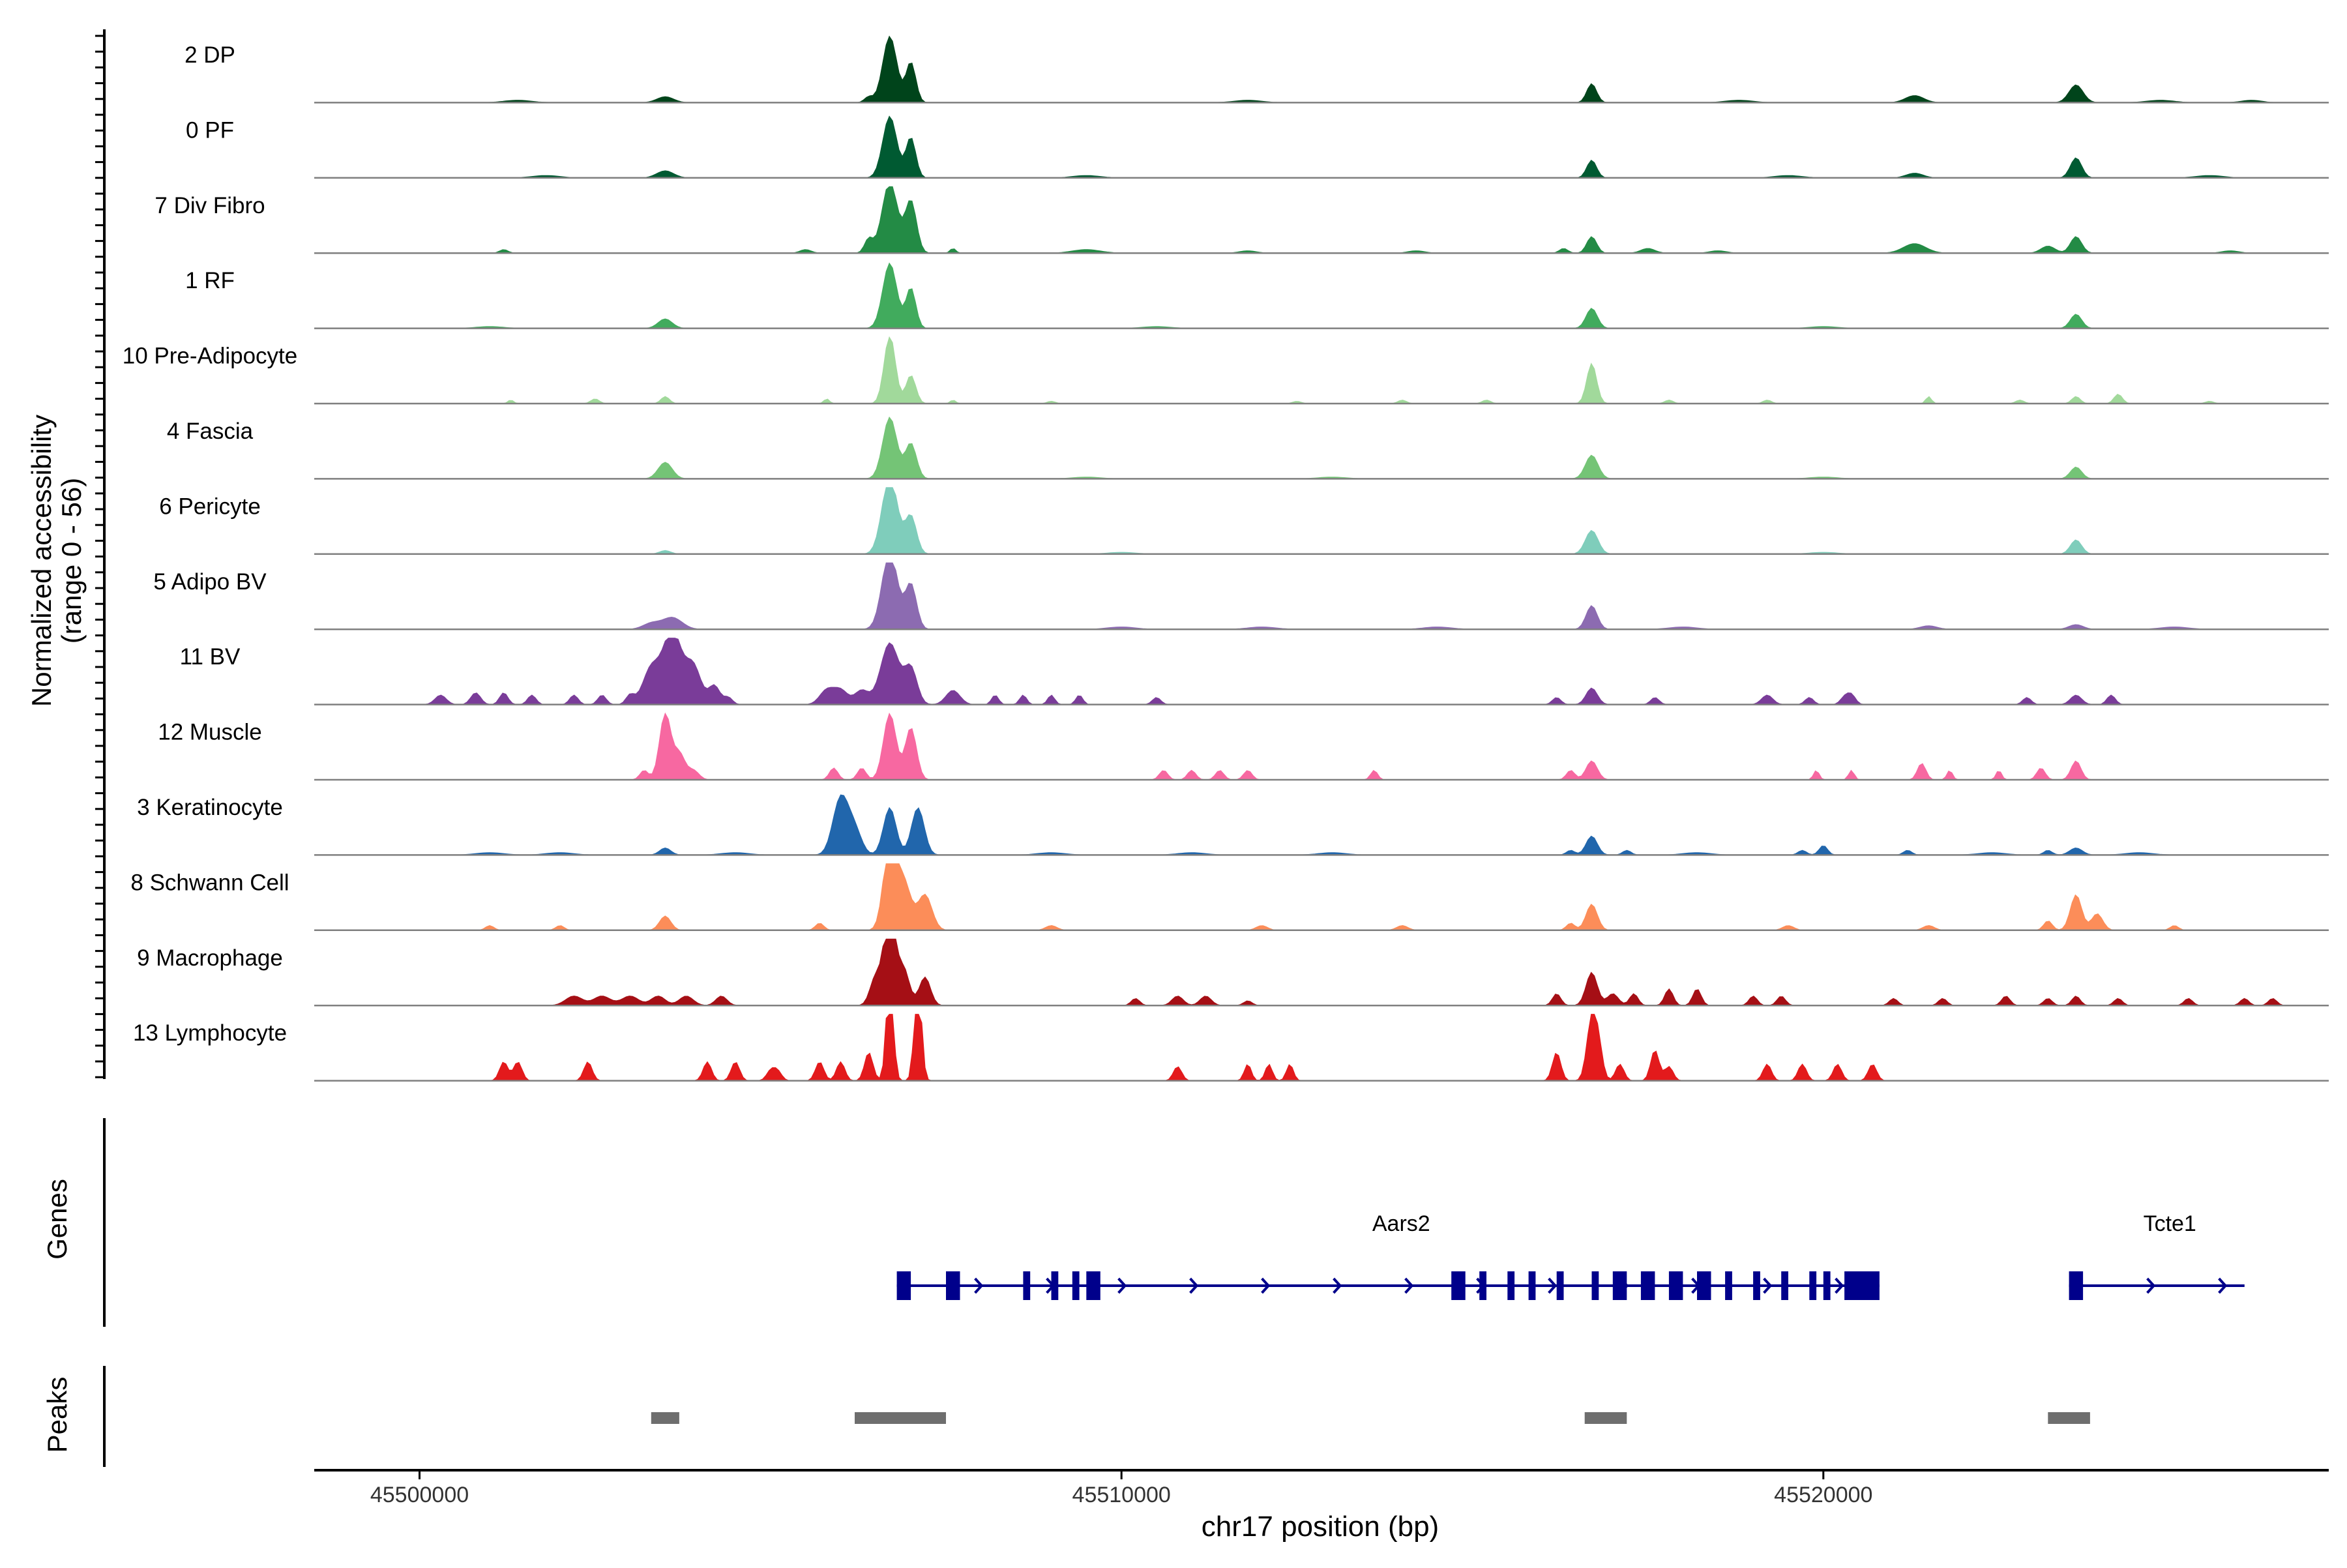 The height and width of the screenshot is (1568, 2347). What do you see at coordinates (71, 560) in the screenshot?
I see `y-axis-range-label: (range 0 - 56)` at bounding box center [71, 560].